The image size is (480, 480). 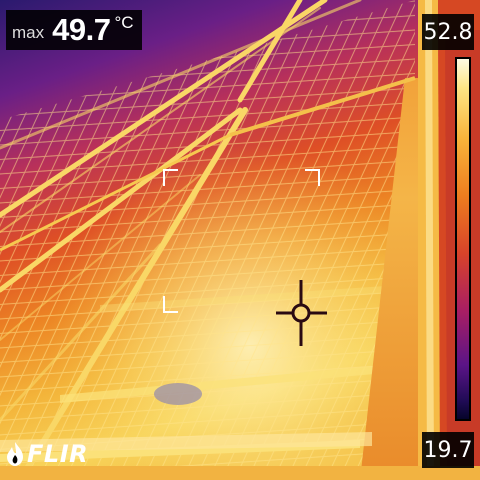 What do you see at coordinates (448, 450) in the screenshot?
I see `scale-min-value: 19.7` at bounding box center [448, 450].